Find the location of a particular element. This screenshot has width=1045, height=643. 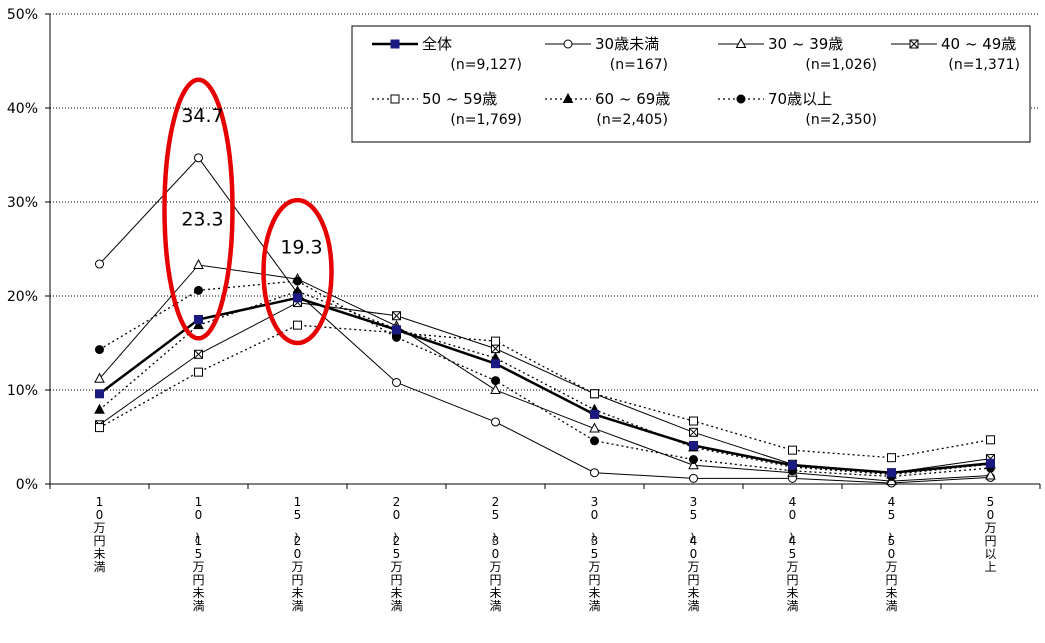

legend-entry: 50 ~ 59歳 (n=1,769) is located at coordinates (447, 109).